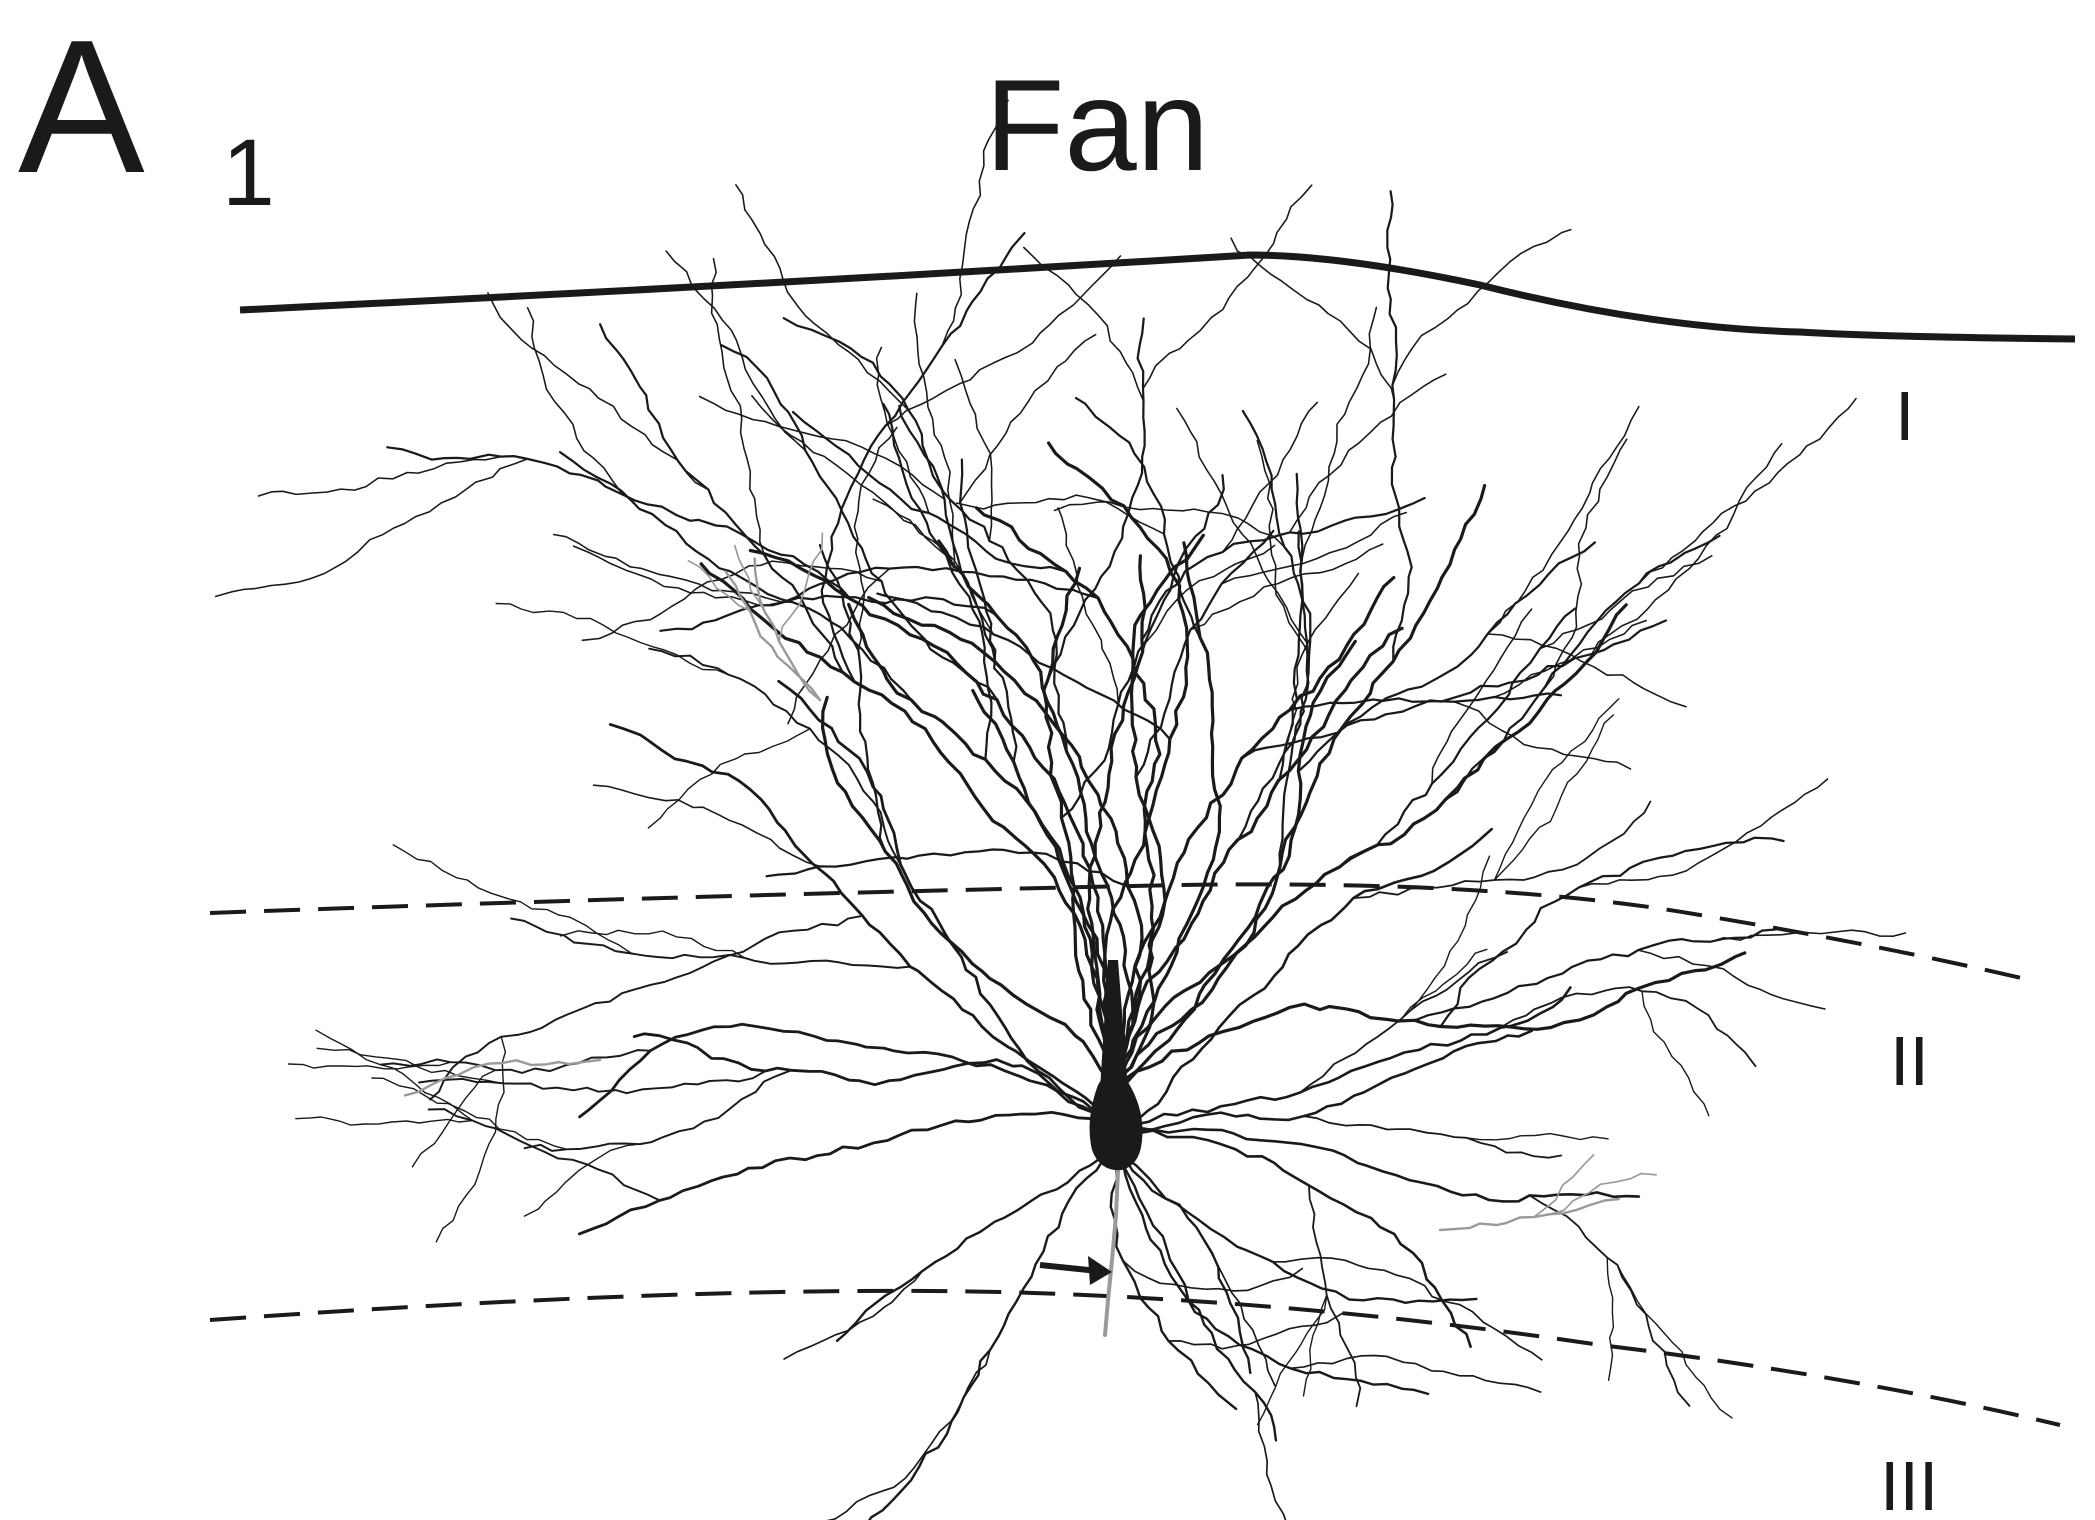 This screenshot has height=1520, width=2095. What do you see at coordinates (1909, 1483) in the screenshot?
I see `layer-label-III: III` at bounding box center [1909, 1483].